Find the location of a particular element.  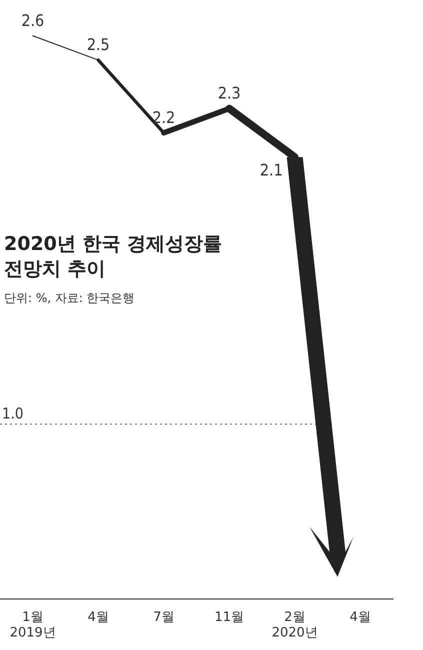

data-label: 2.3 is located at coordinates (229, 93).